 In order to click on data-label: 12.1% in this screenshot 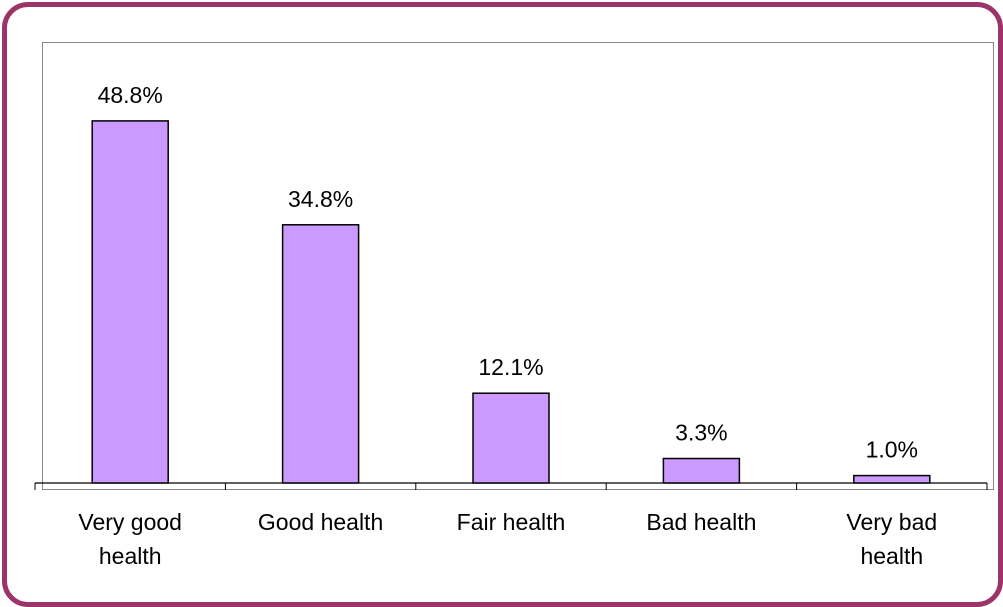, I will do `click(510, 367)`.